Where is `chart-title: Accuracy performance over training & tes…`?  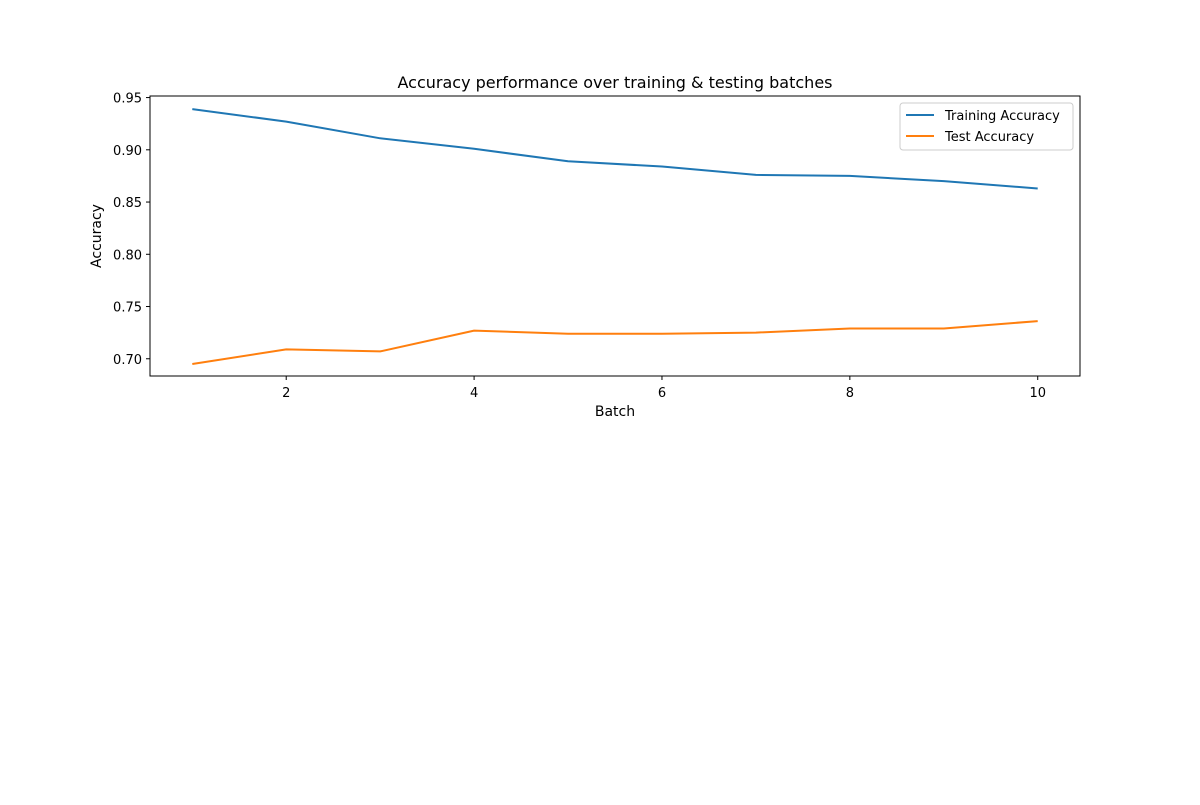
chart-title: Accuracy performance over training & tes… is located at coordinates (615, 82).